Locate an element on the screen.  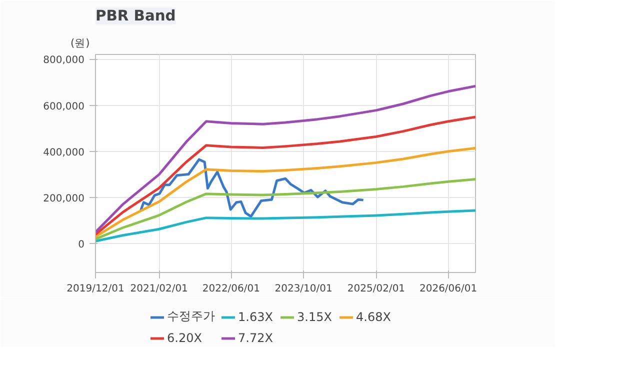
legend-label: 수정주가 is located at coordinates (191, 316).